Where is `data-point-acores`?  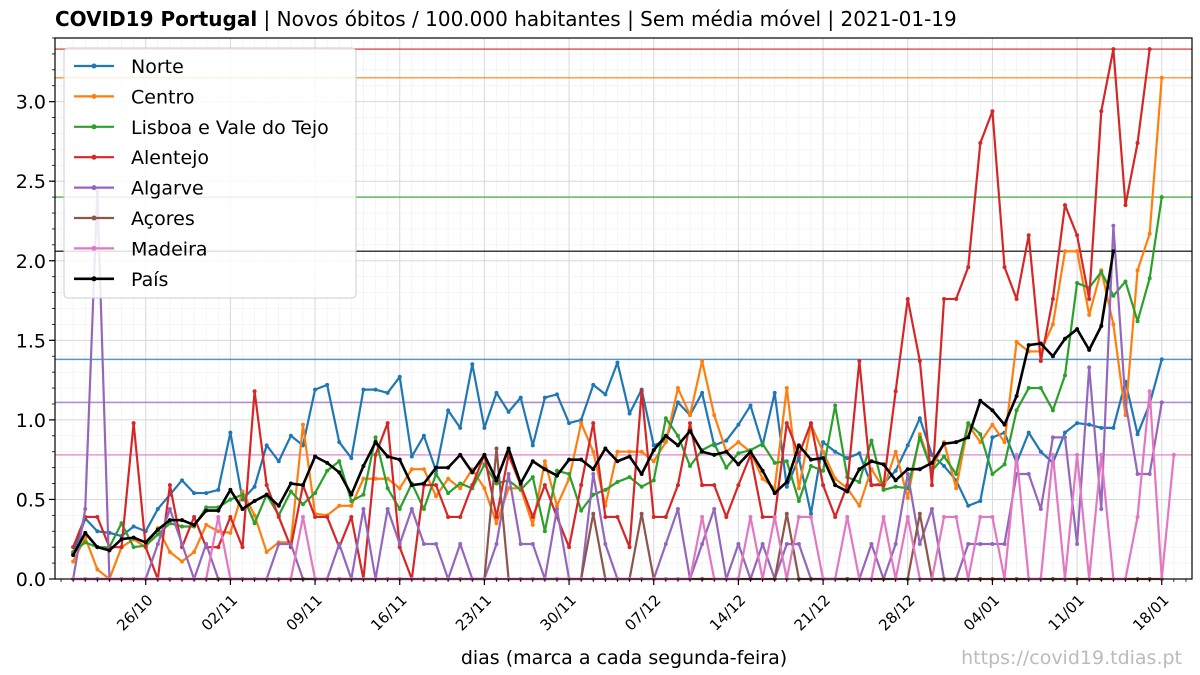
data-point-acores is located at coordinates (593, 513).